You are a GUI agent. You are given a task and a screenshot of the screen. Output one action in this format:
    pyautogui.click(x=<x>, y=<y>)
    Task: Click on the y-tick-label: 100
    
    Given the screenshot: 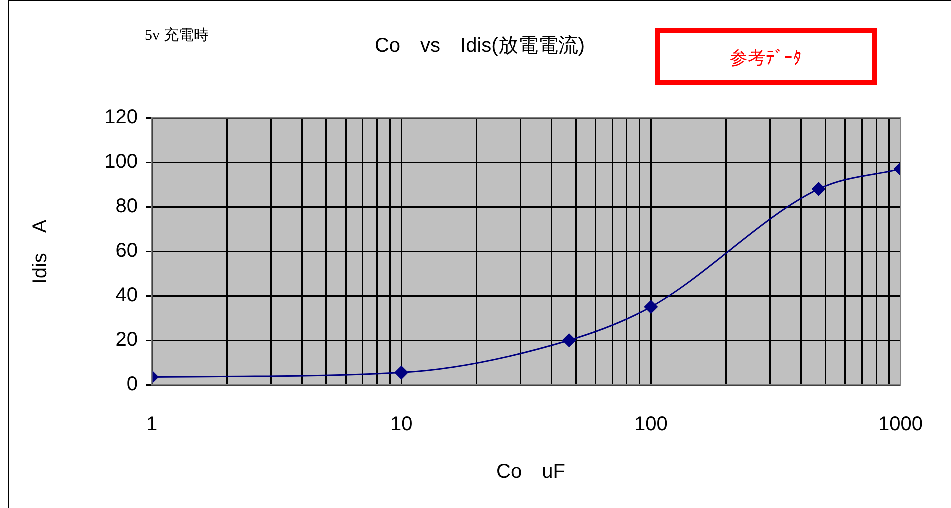 What is the action you would take?
    pyautogui.click(x=121, y=162)
    